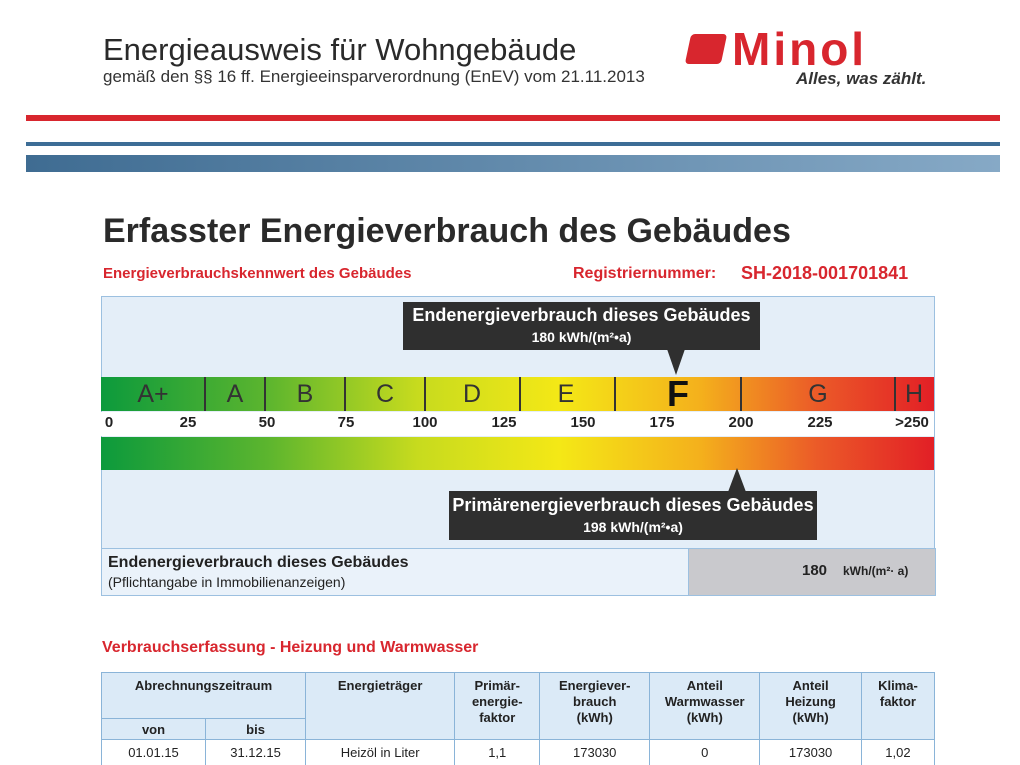 The width and height of the screenshot is (1020, 765). I want to click on section-label: Energieverbrauchskennwert des Gebäudes, so click(257, 273).